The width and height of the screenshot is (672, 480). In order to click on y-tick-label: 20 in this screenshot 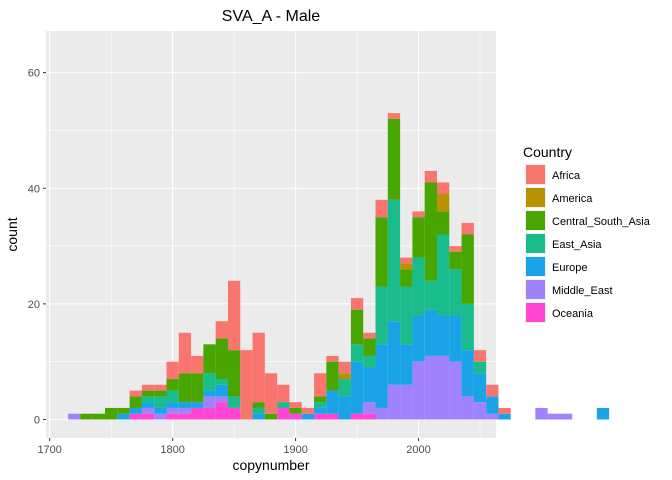, I will do `click(34, 305)`.